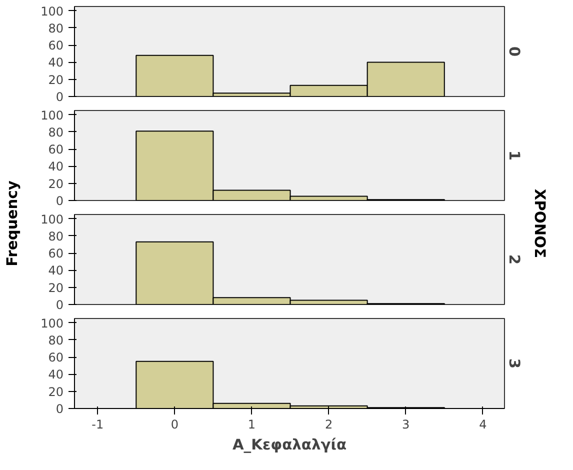  What do you see at coordinates (483, 425) in the screenshot?
I see `x-tick-label: 4` at bounding box center [483, 425].